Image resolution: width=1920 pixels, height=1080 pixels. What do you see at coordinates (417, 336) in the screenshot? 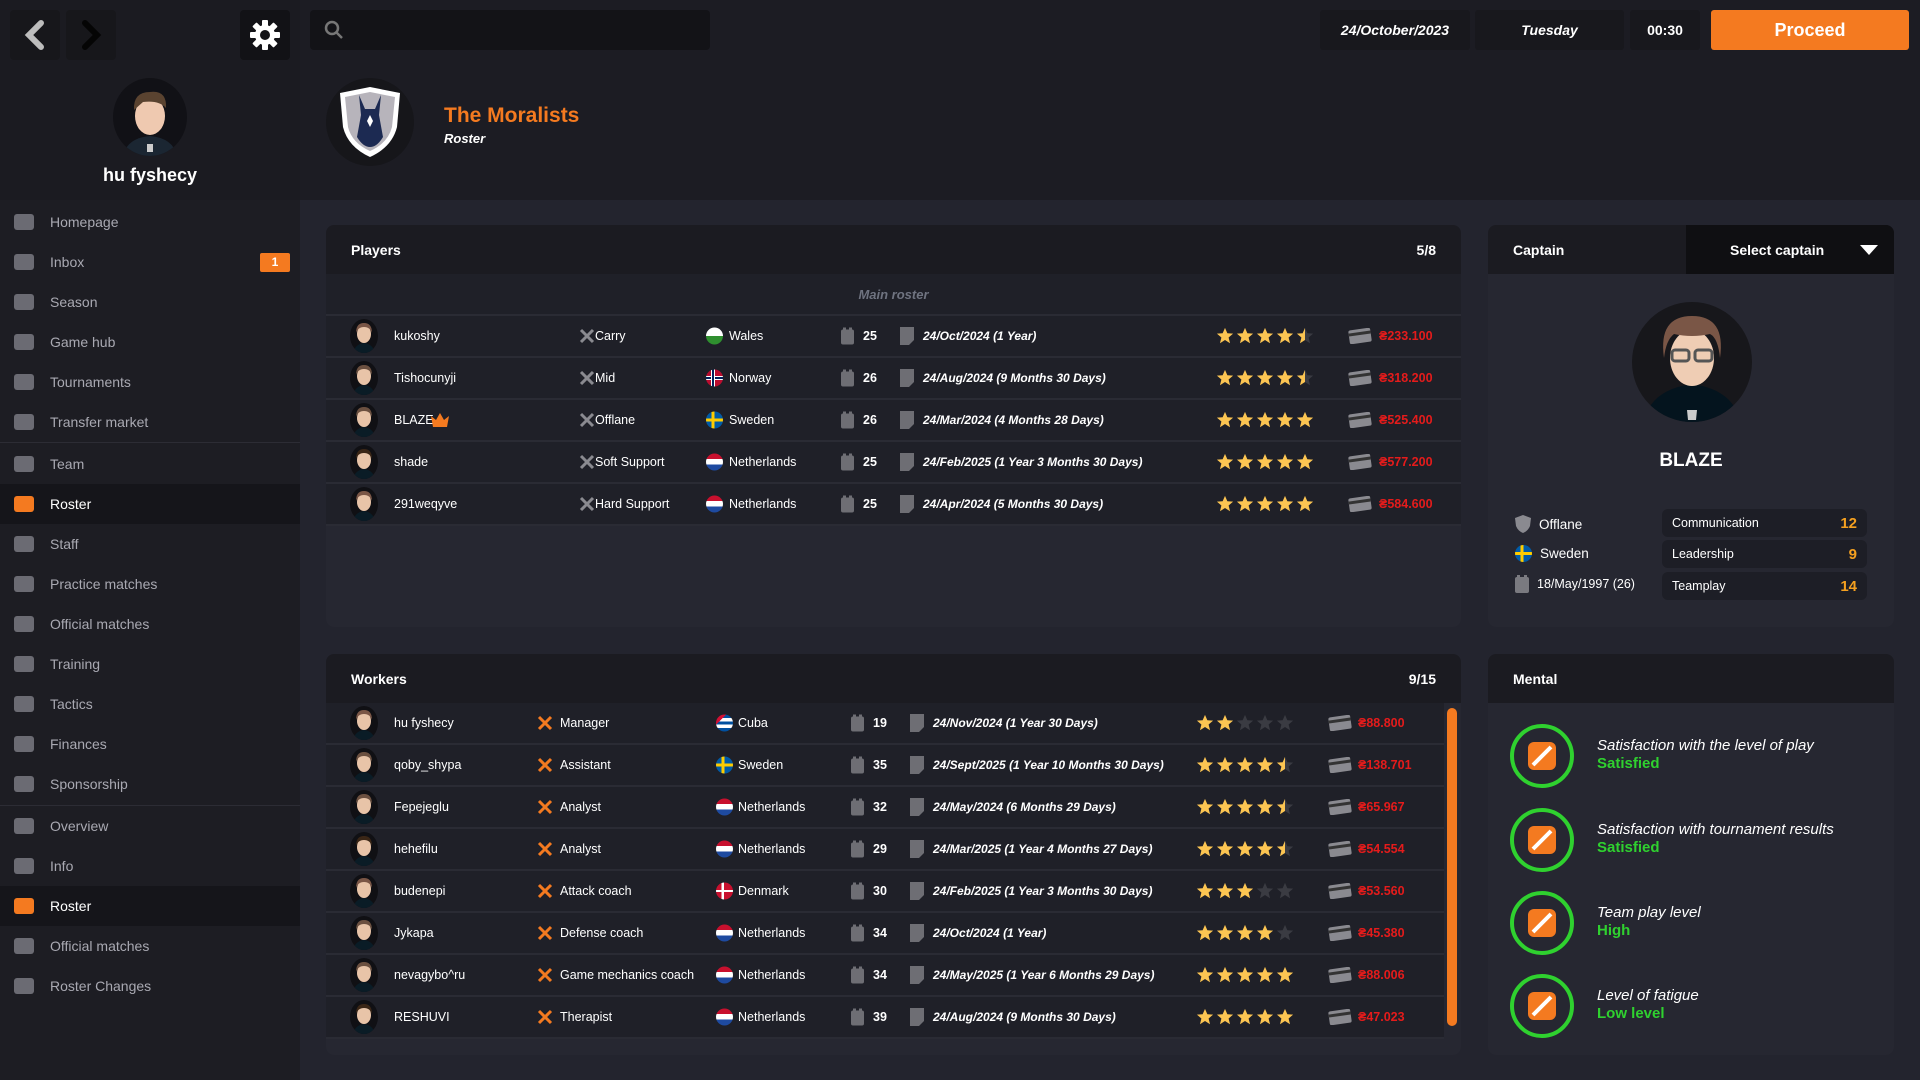
I see `person-name: kukoshy` at bounding box center [417, 336].